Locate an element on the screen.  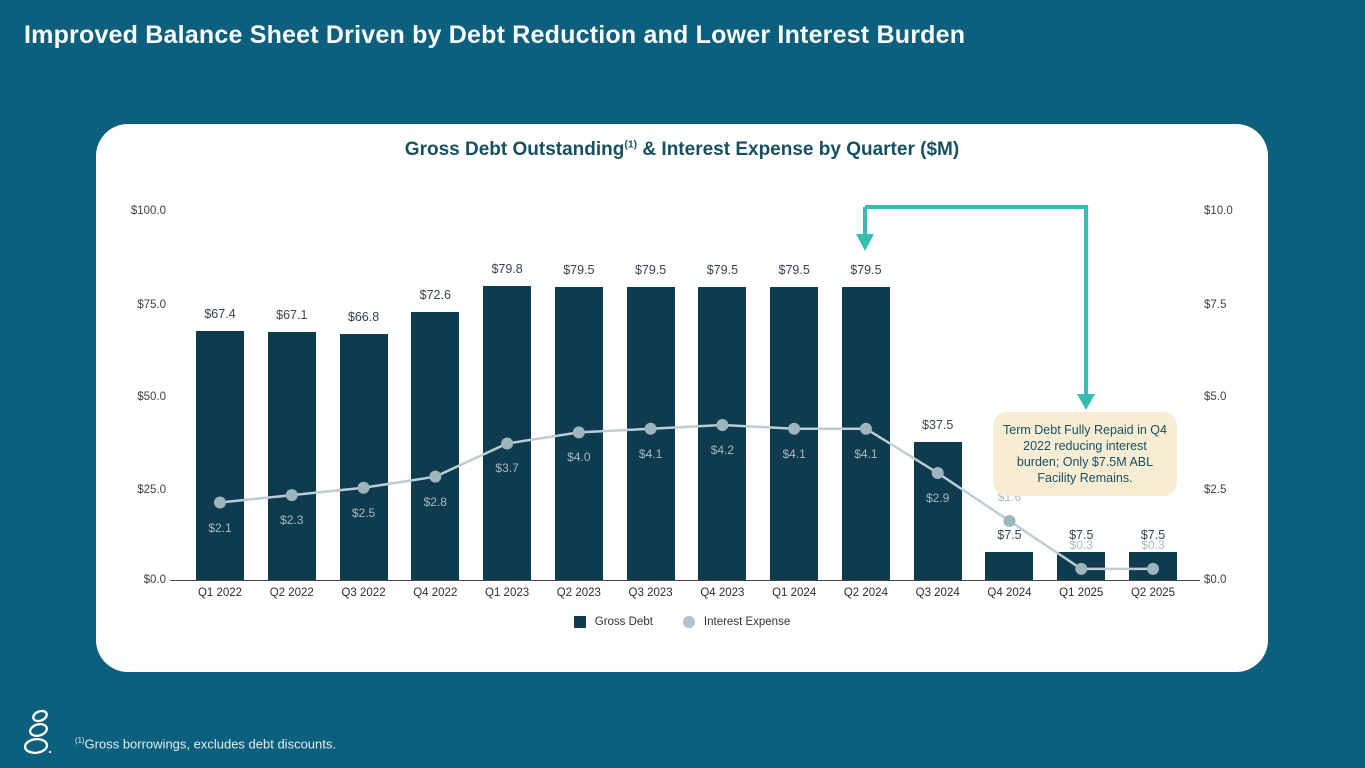
x-axis-label: Q3 2023 is located at coordinates (650, 593).